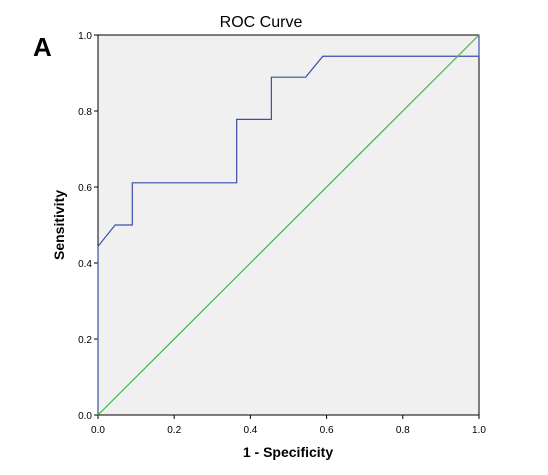 The width and height of the screenshot is (548, 475). I want to click on chart-title: ROC Curve, so click(261, 22).